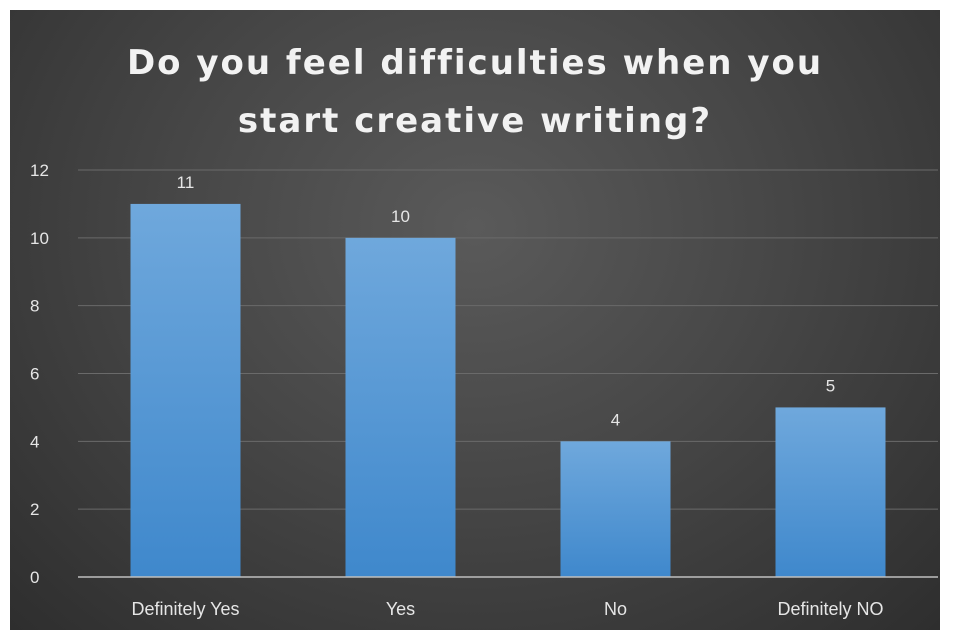  I want to click on data-label: 11, so click(186, 182).